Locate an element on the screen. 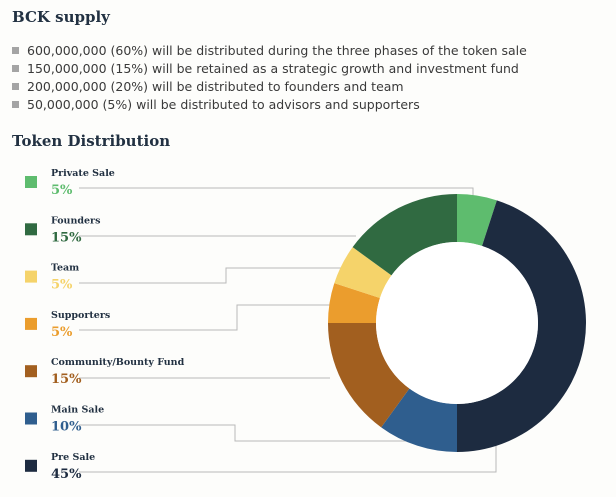  donut-hole is located at coordinates (457, 323).